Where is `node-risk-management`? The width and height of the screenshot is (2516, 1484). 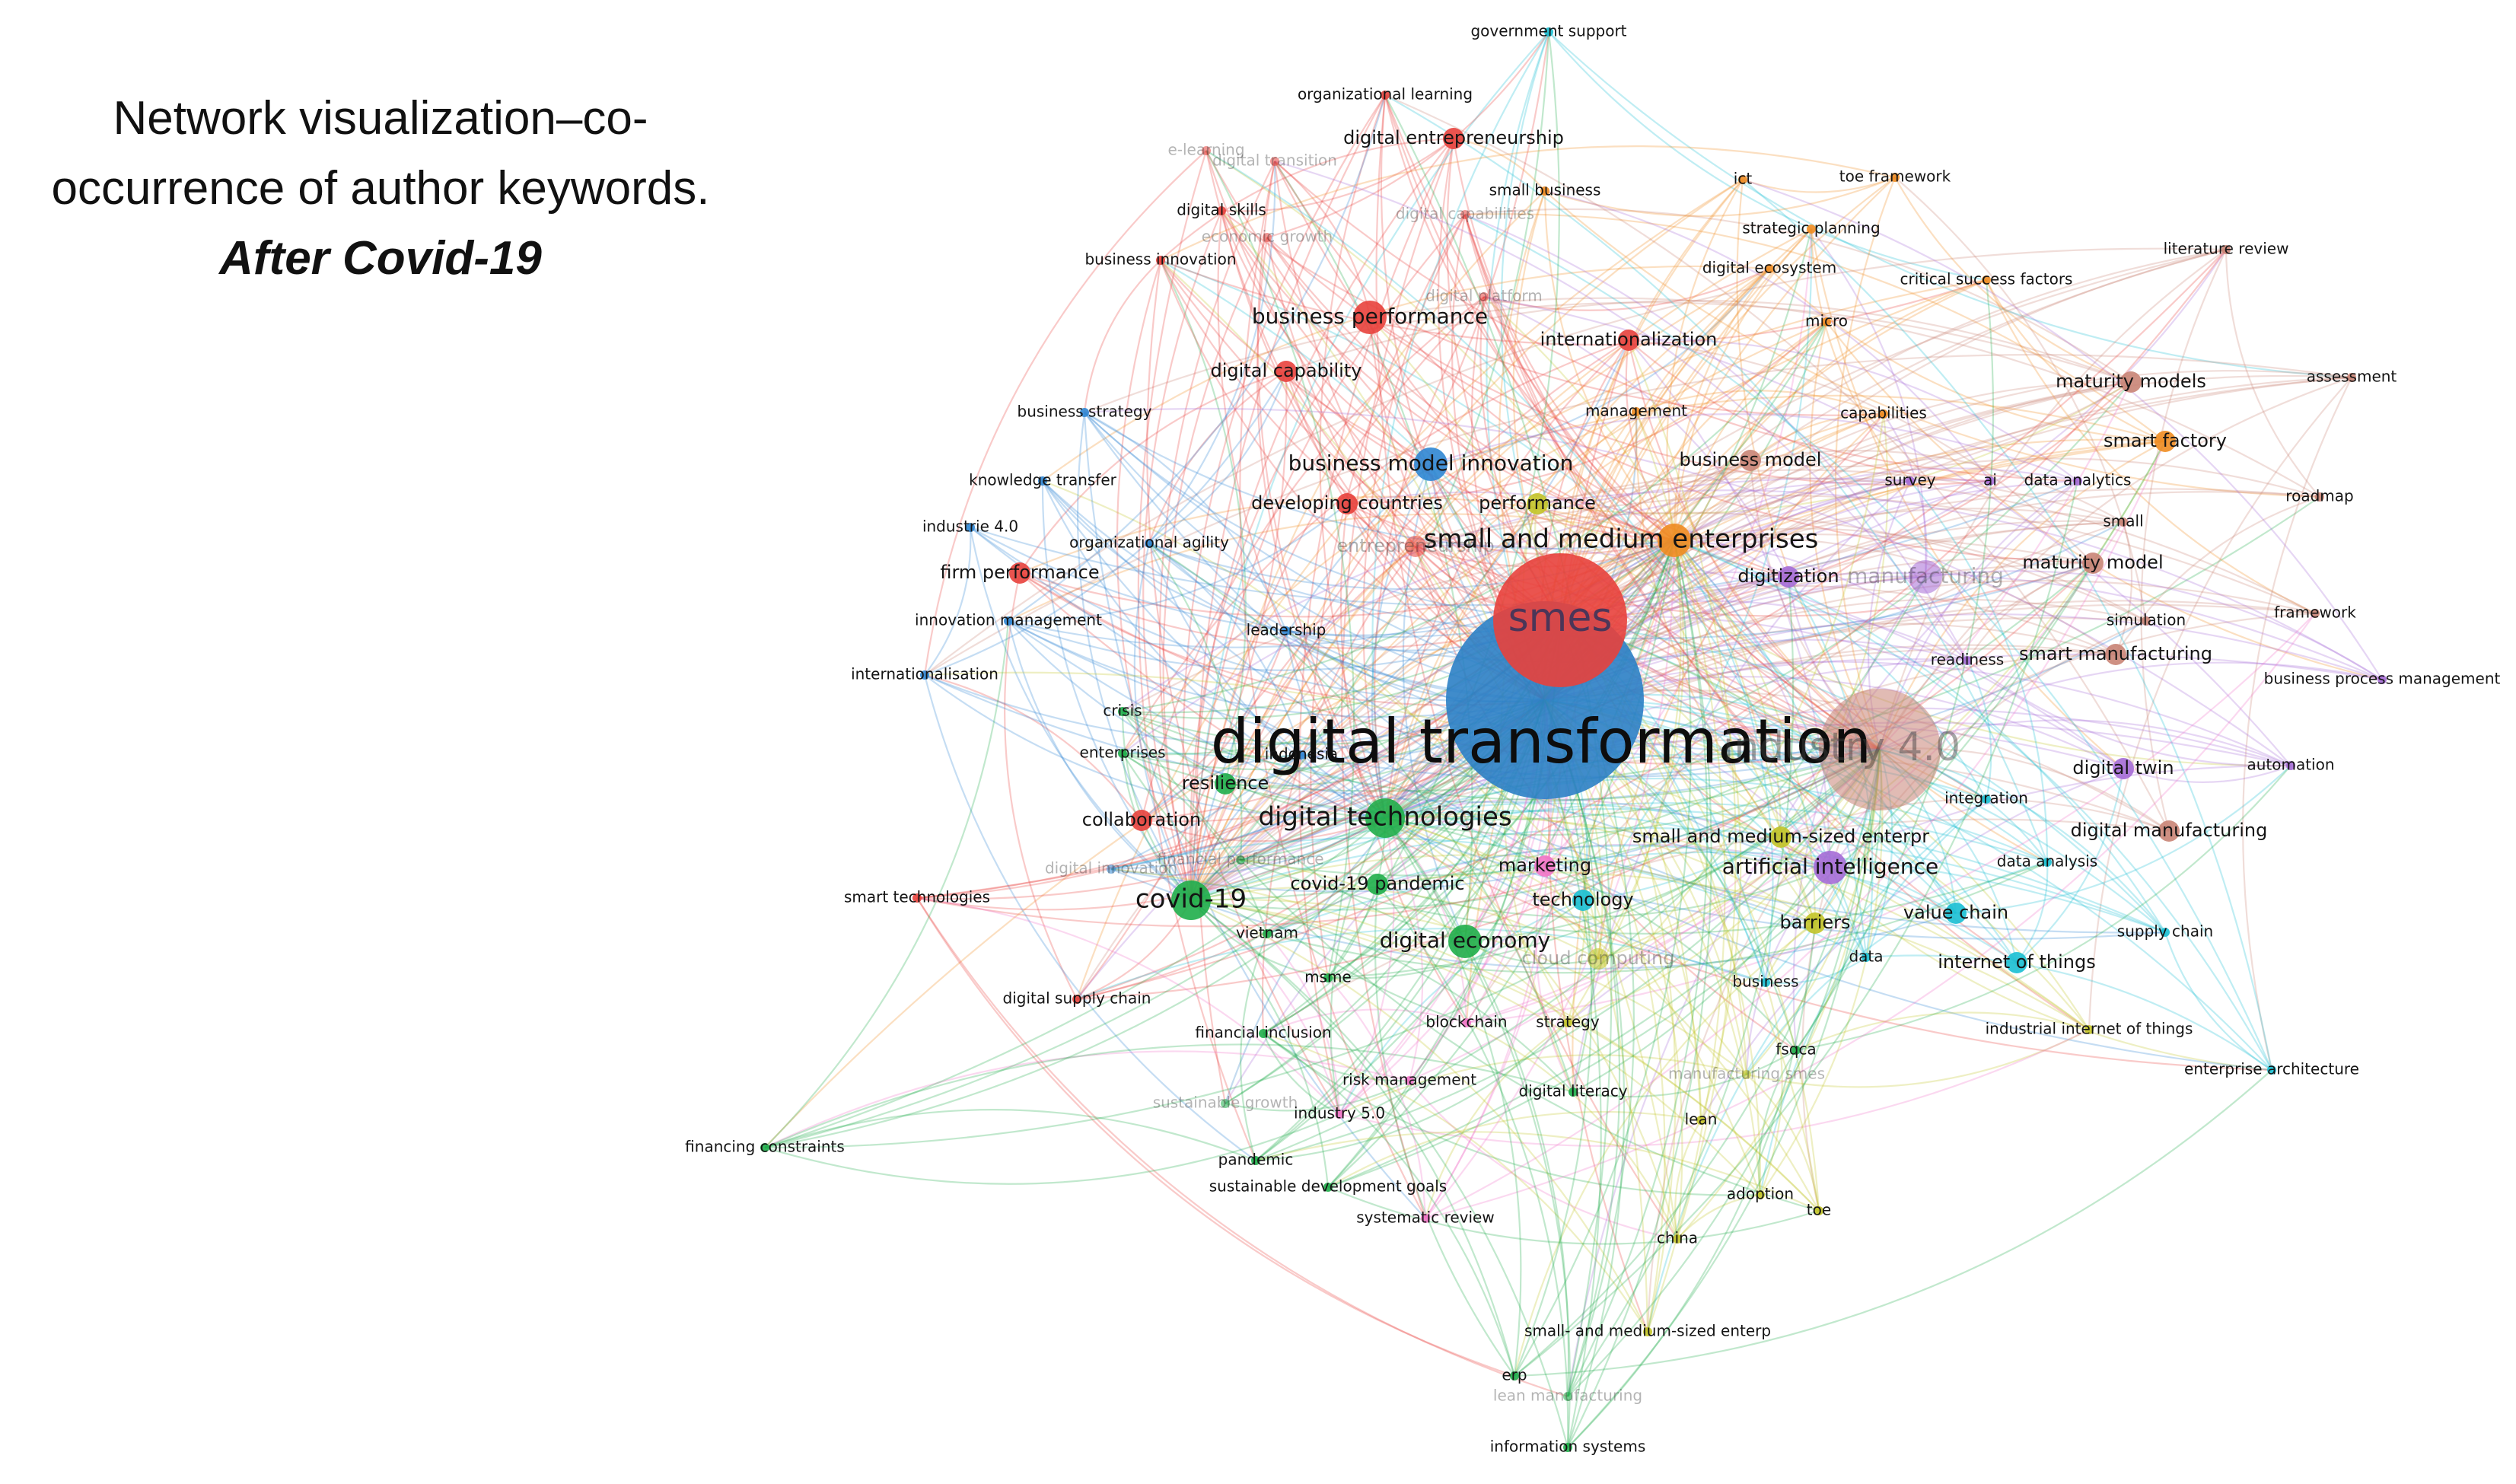
node-risk-management is located at coordinates (1409, 1080).